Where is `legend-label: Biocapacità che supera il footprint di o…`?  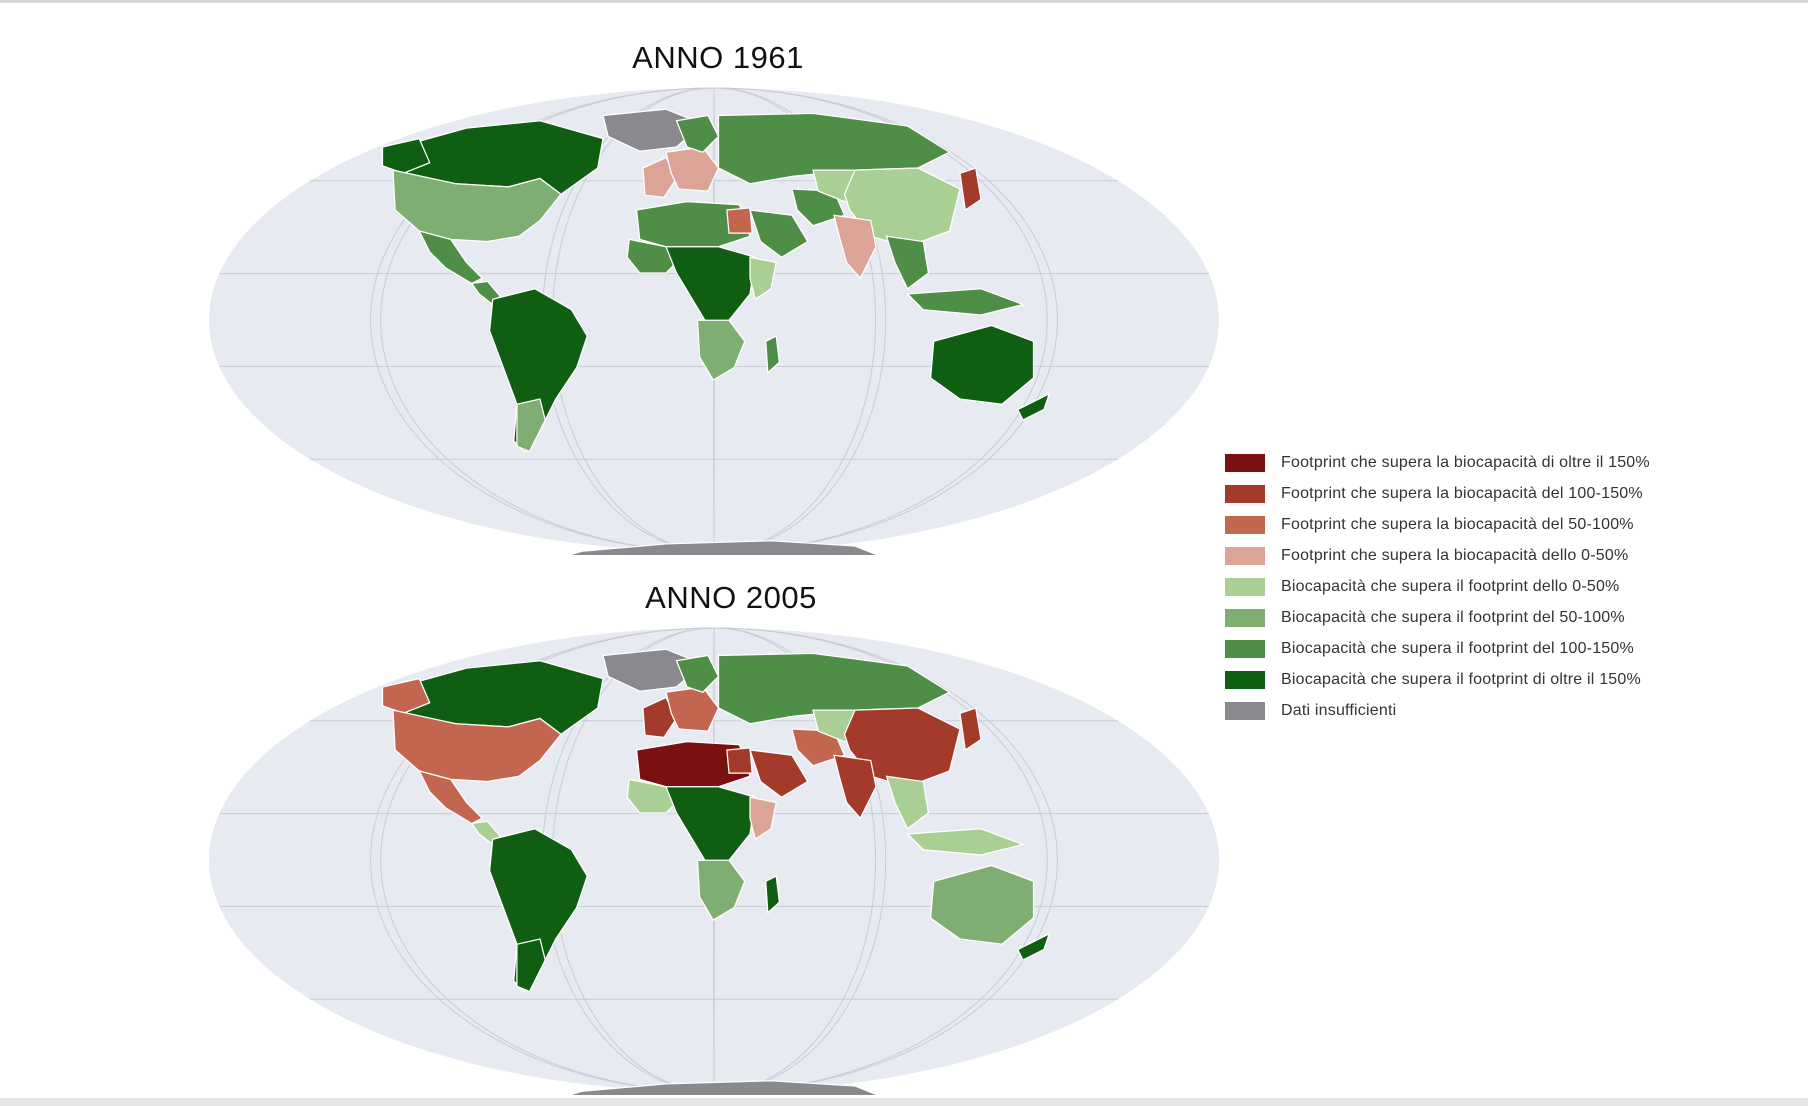
legend-label: Biocapacità che supera il footprint di o… is located at coordinates (1461, 679).